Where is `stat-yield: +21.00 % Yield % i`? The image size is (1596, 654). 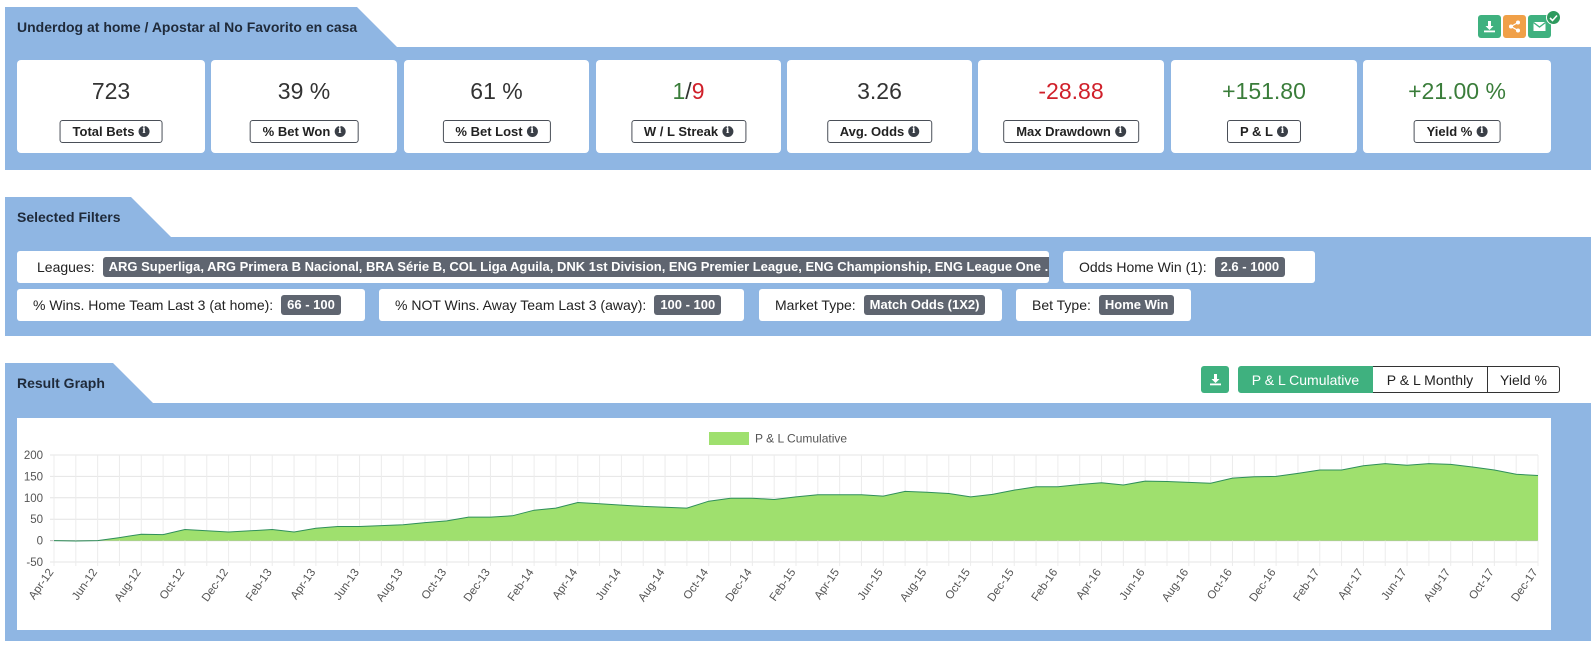 stat-yield: +21.00 % Yield % i is located at coordinates (1457, 106).